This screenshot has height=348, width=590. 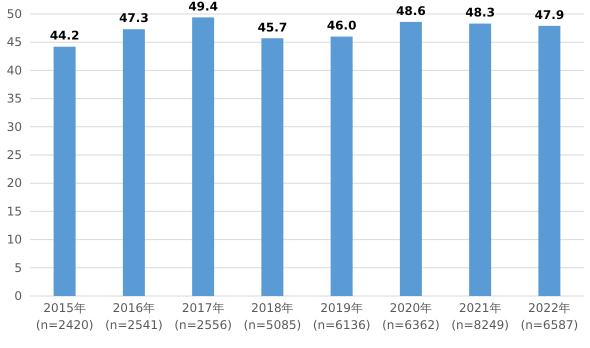 What do you see at coordinates (14, 70) in the screenshot?
I see `y-tick-label: 40` at bounding box center [14, 70].